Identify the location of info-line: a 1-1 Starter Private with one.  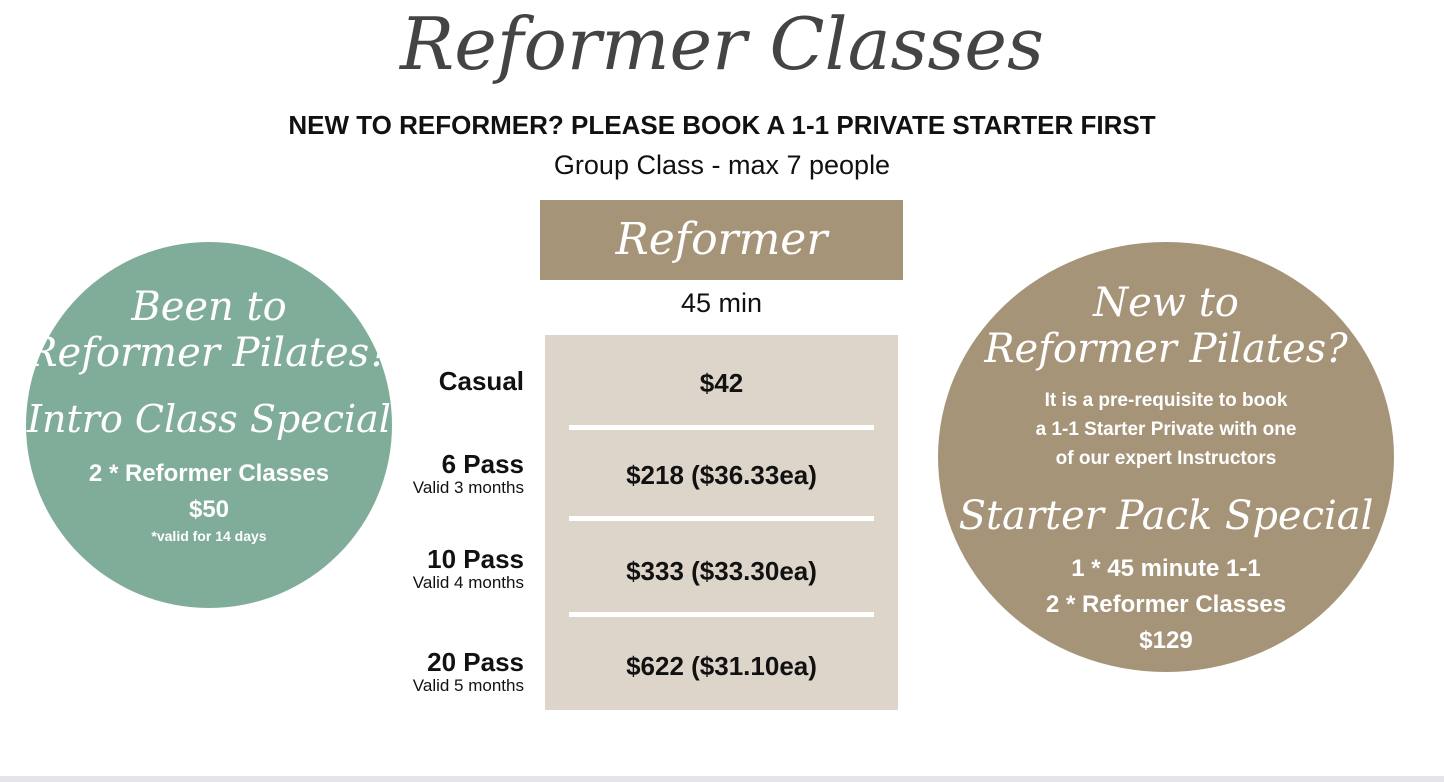
(1166, 429).